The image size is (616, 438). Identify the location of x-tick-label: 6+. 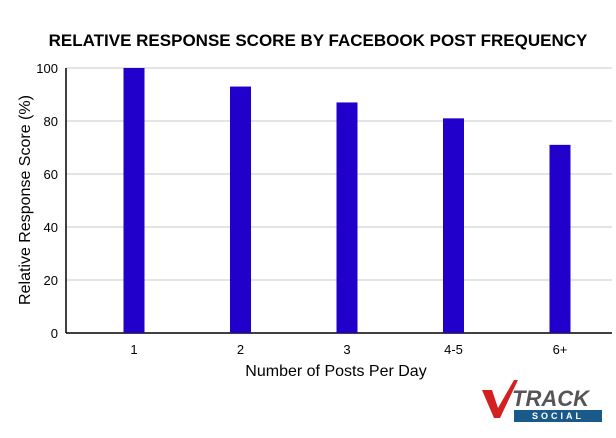
(560, 349).